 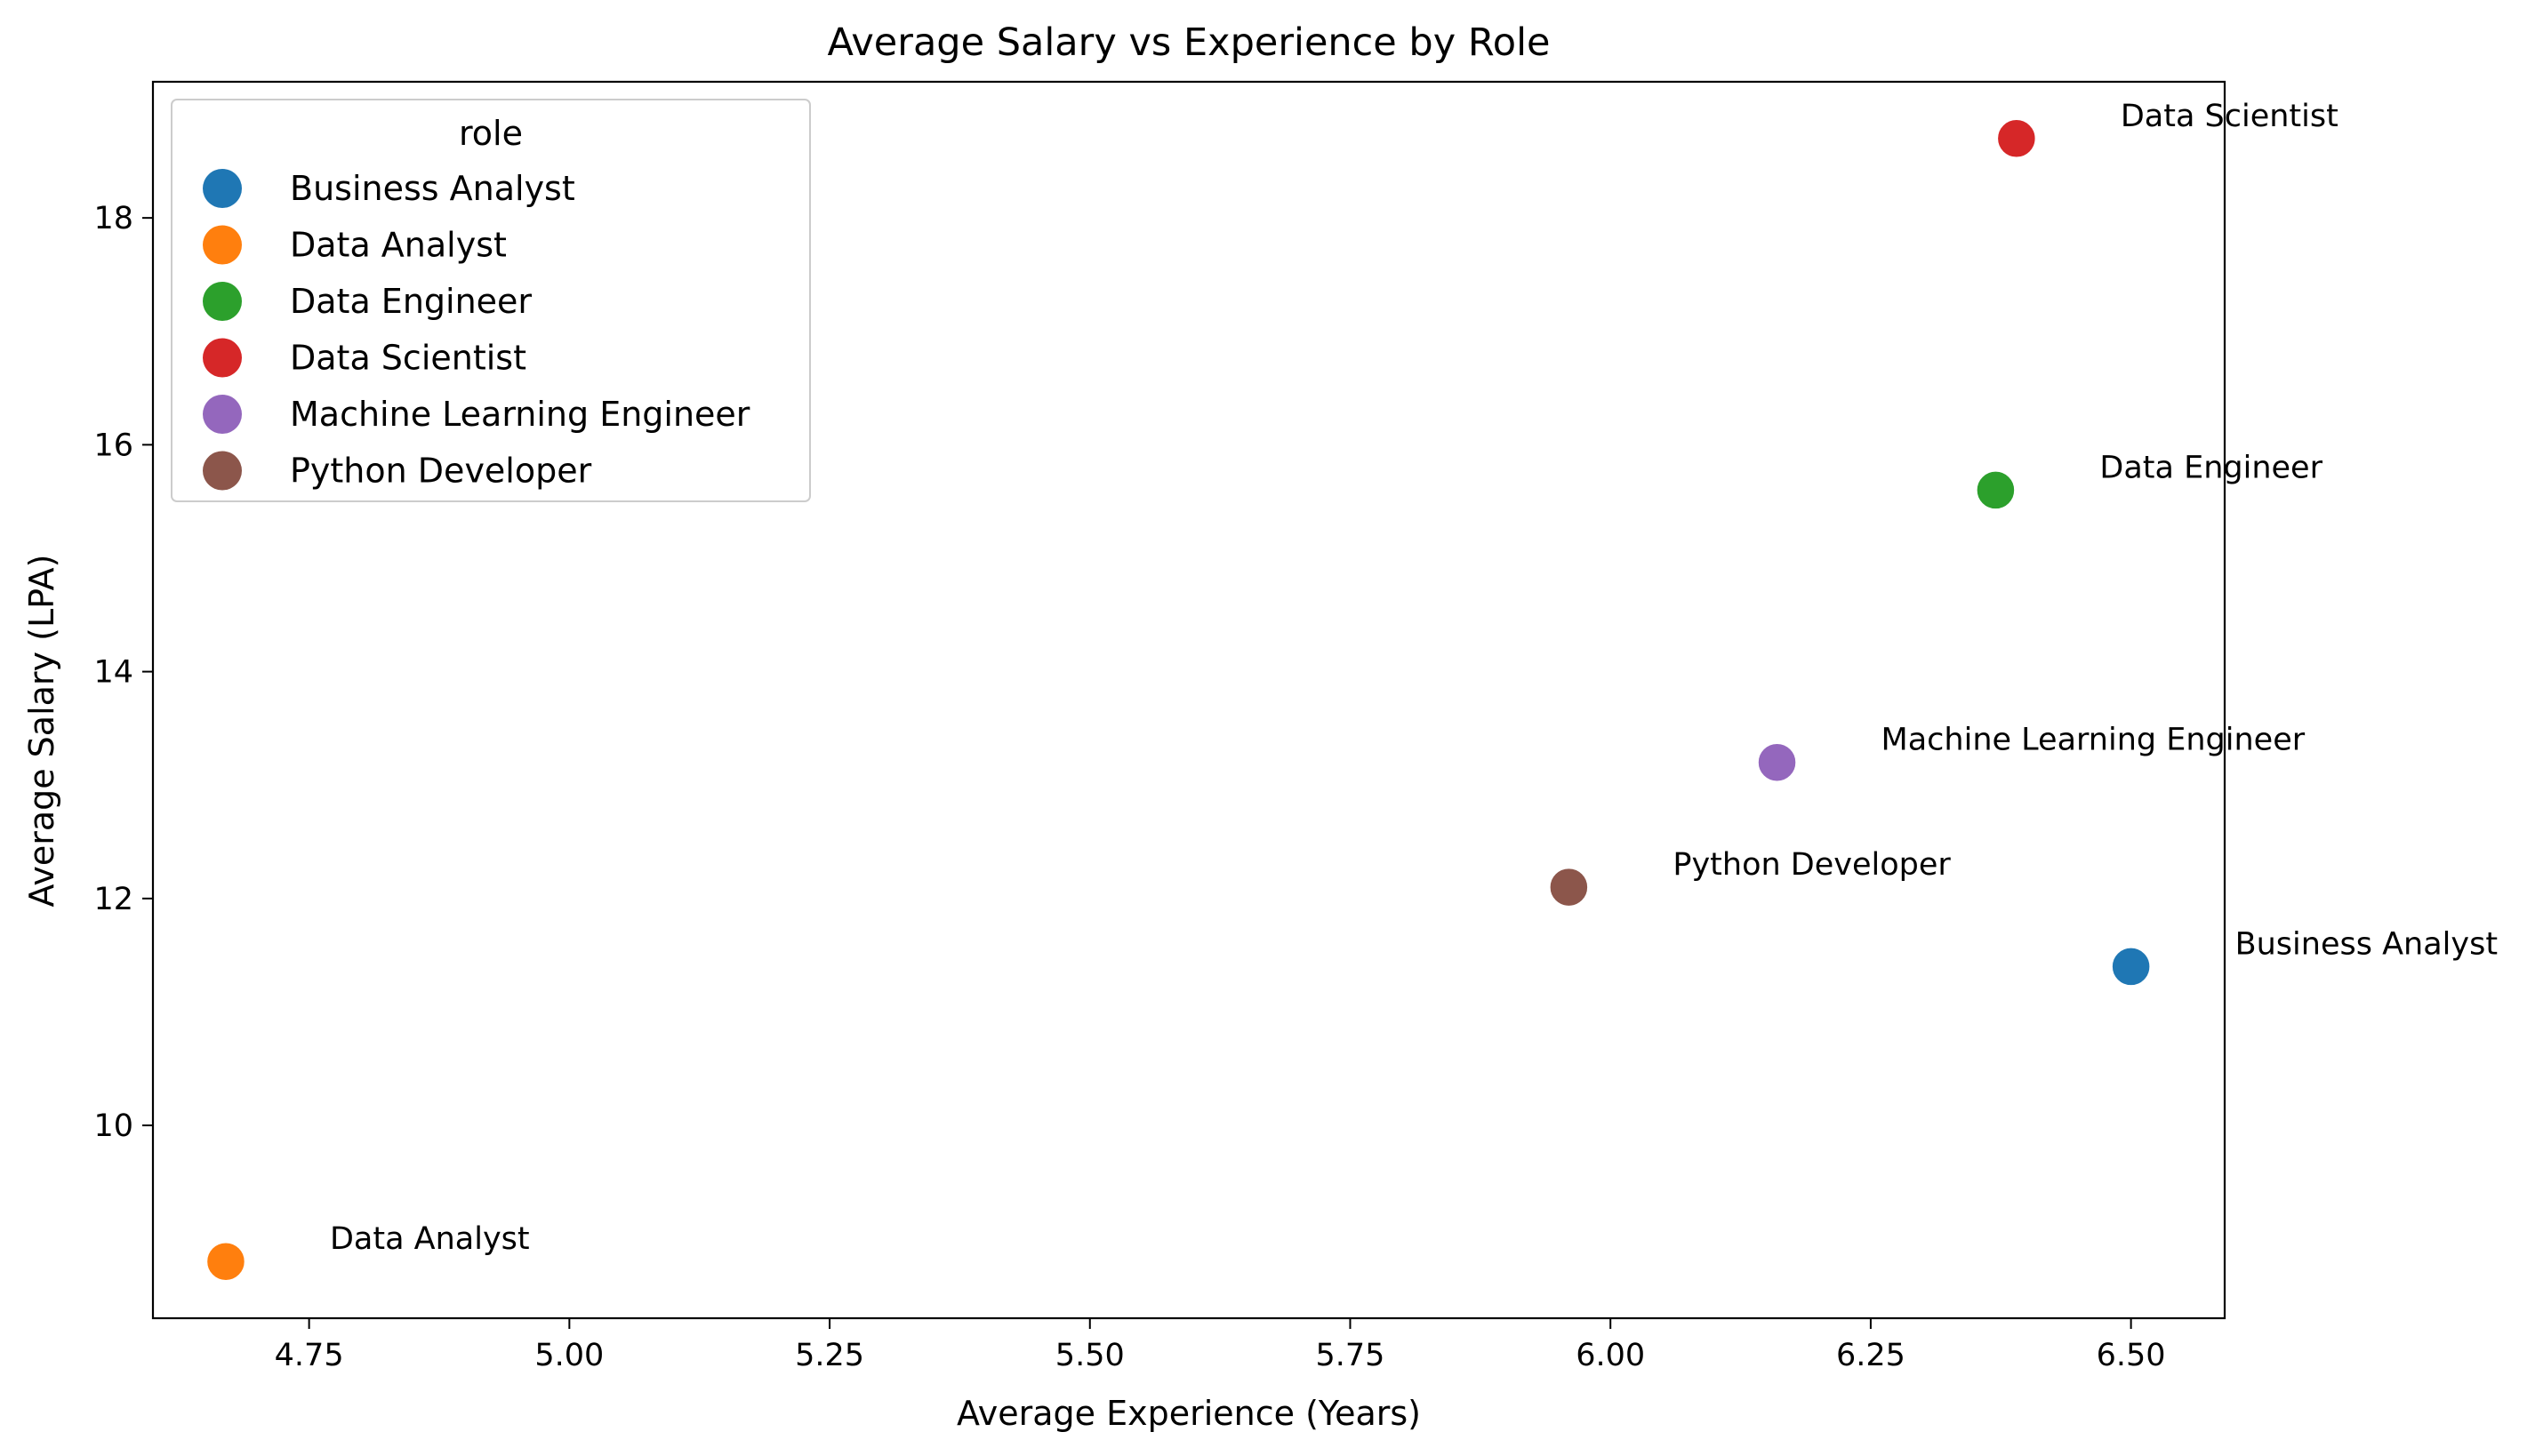 I want to click on legend-box, so click(x=491, y=300).